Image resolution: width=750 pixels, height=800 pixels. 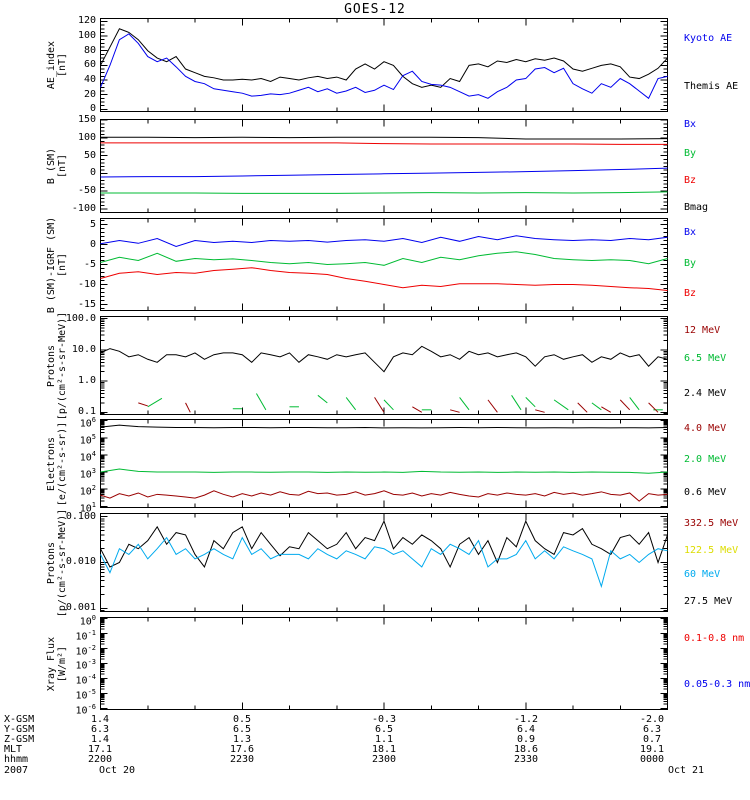 What do you see at coordinates (87, 491) in the screenshot?
I see `y-tick-label: 102` at bounding box center [87, 491].